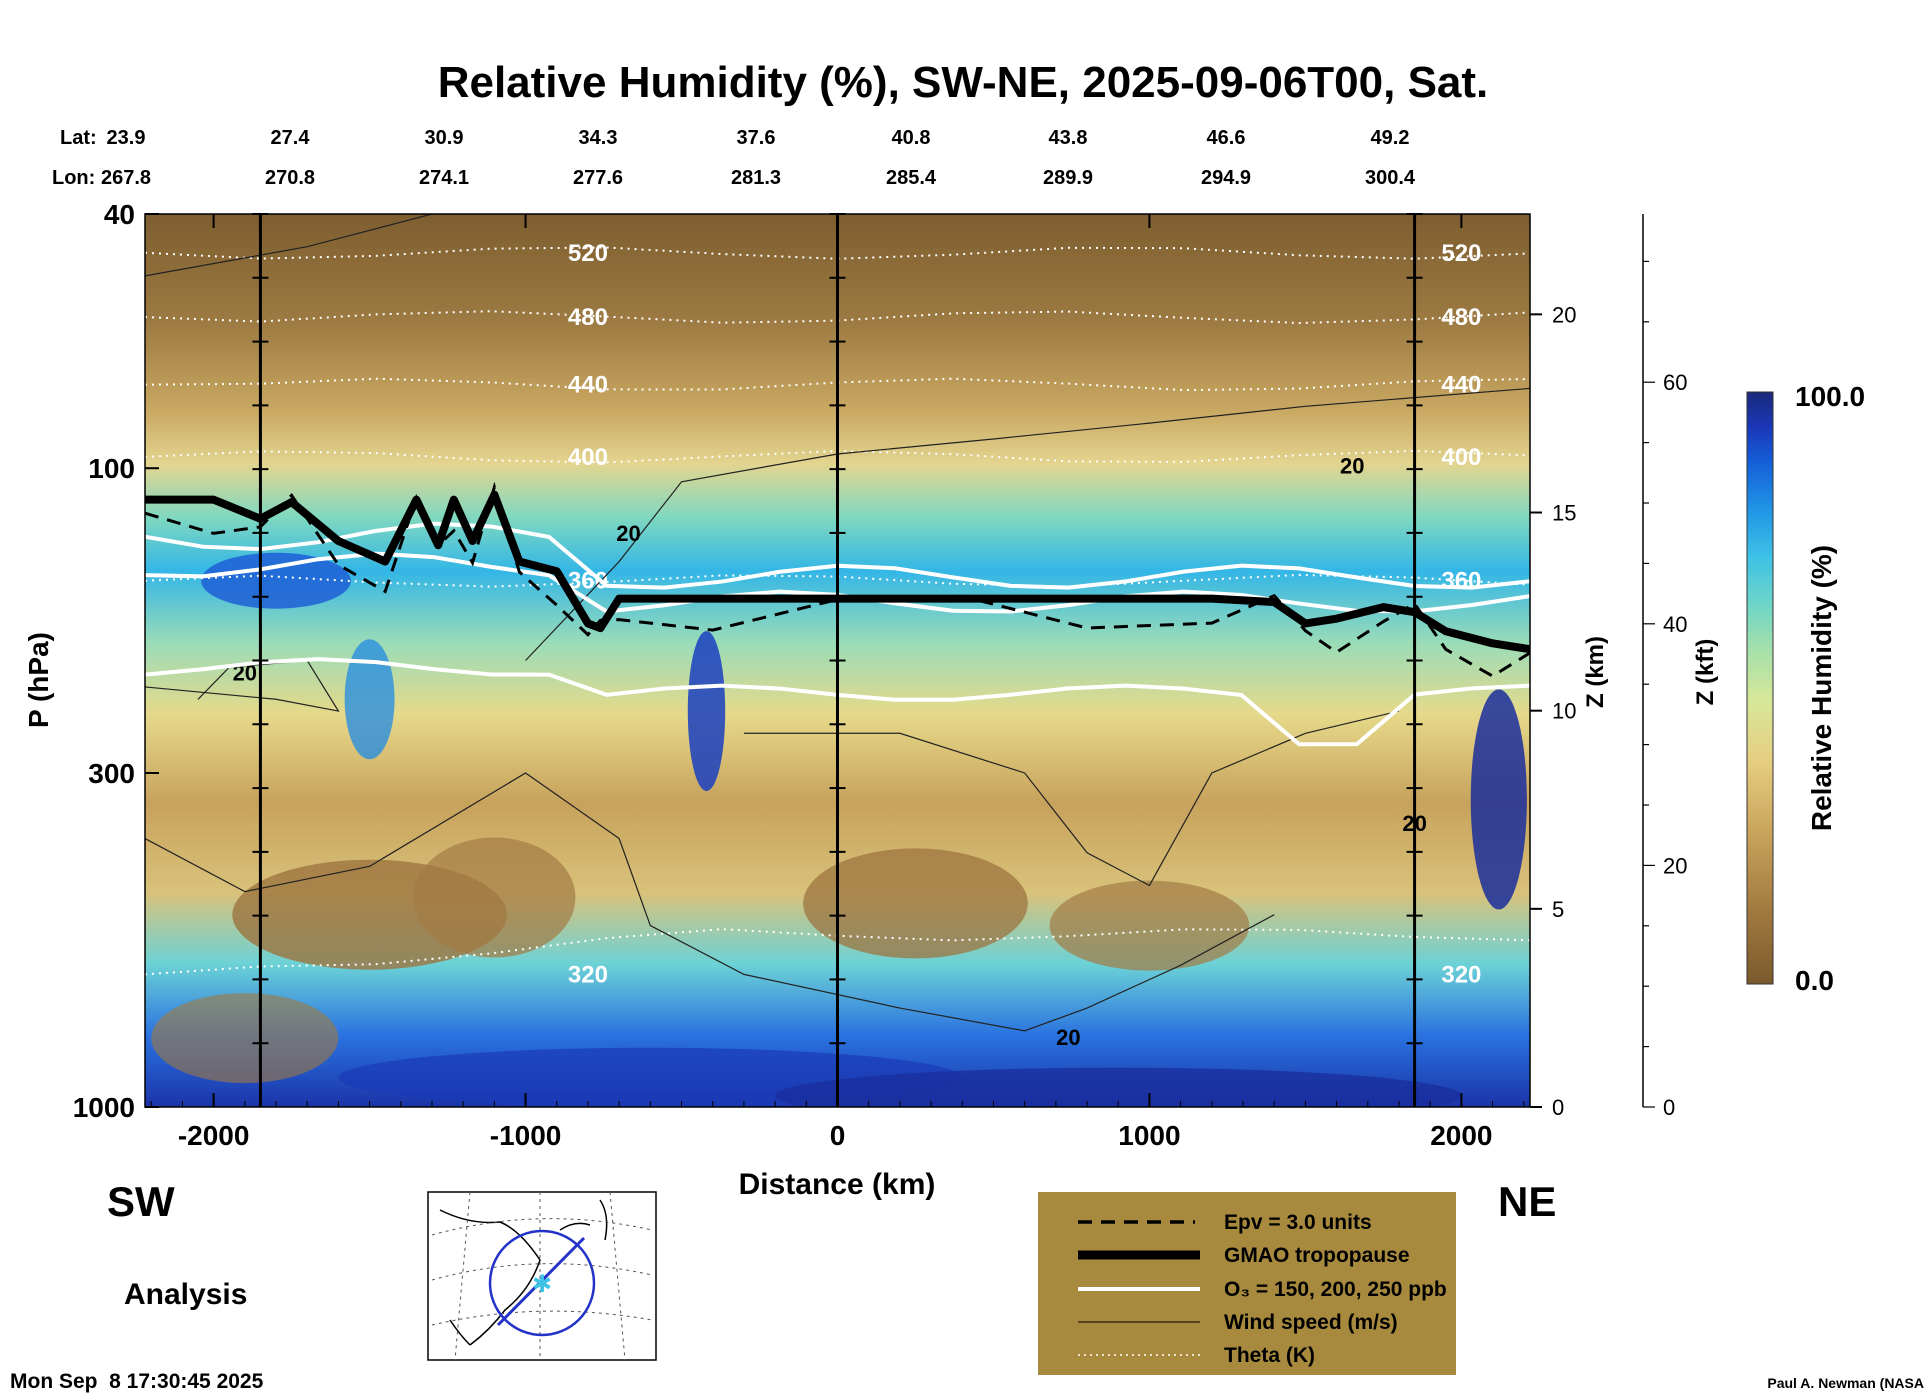  I want to click on z-km-tick-label: 5, so click(1558, 909).